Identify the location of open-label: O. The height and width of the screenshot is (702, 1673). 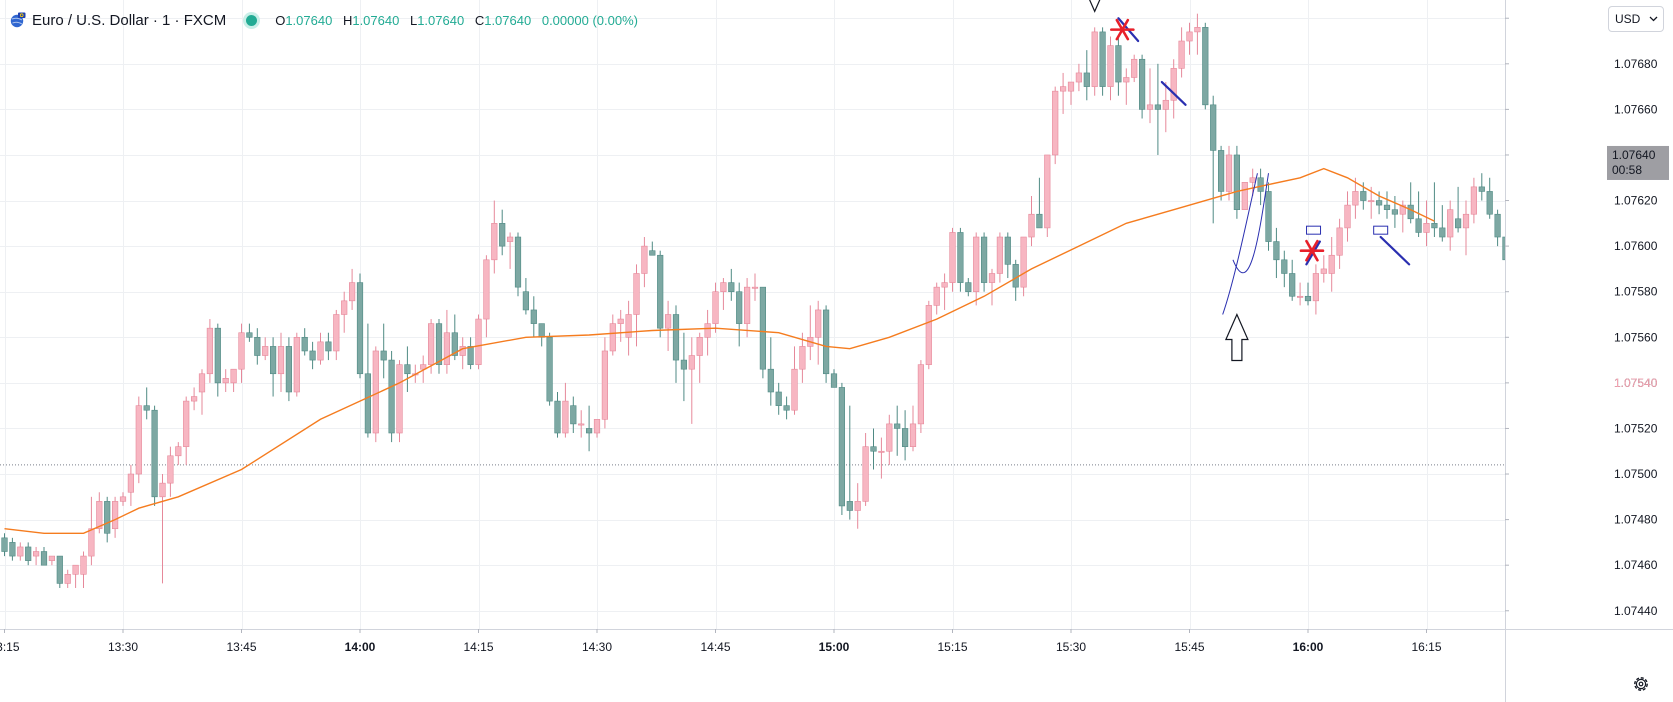
(280, 20).